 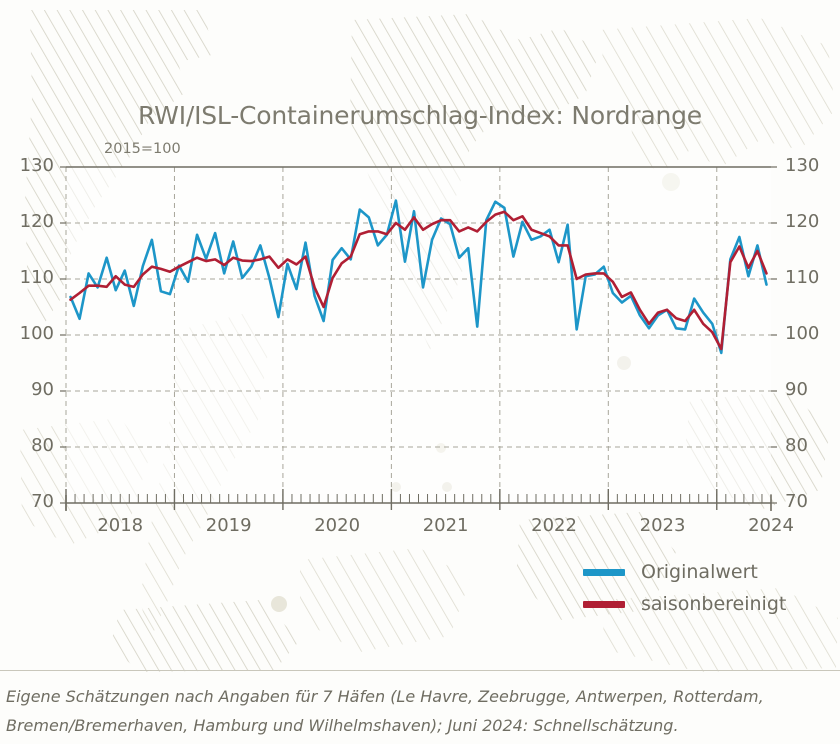 What do you see at coordinates (662, 525) in the screenshot?
I see `x-axis-label-2023: 2023` at bounding box center [662, 525].